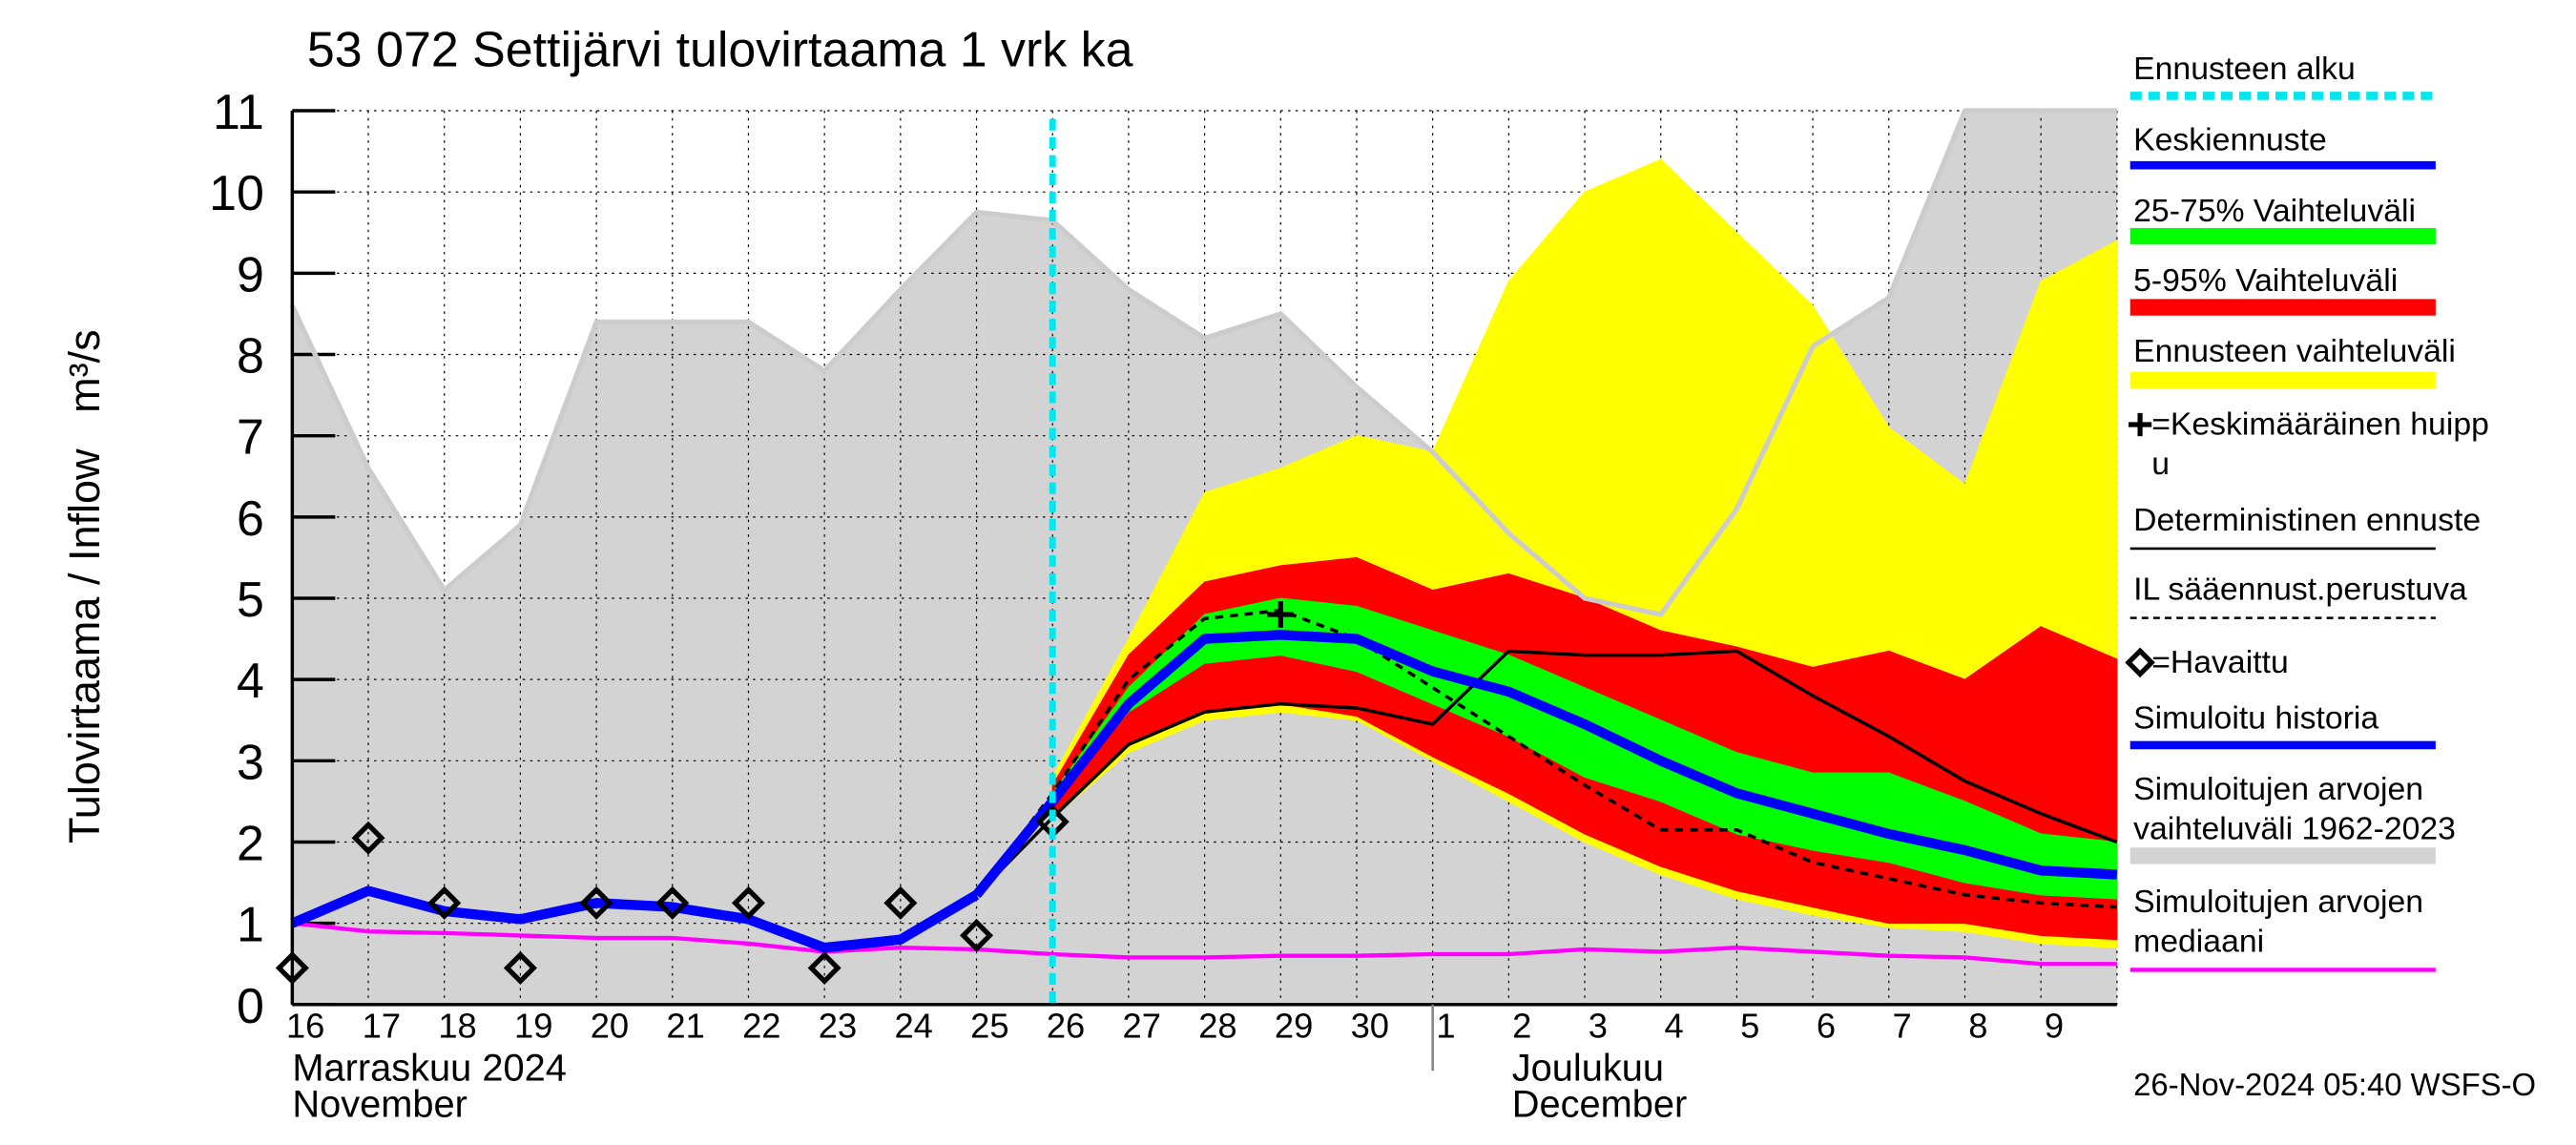 Image resolution: width=2576 pixels, height=1145 pixels. Describe the element at coordinates (720, 50) in the screenshot. I see `chart-title: 53 072 Settijärvi tulovirtaama 1 vrk ka` at that location.